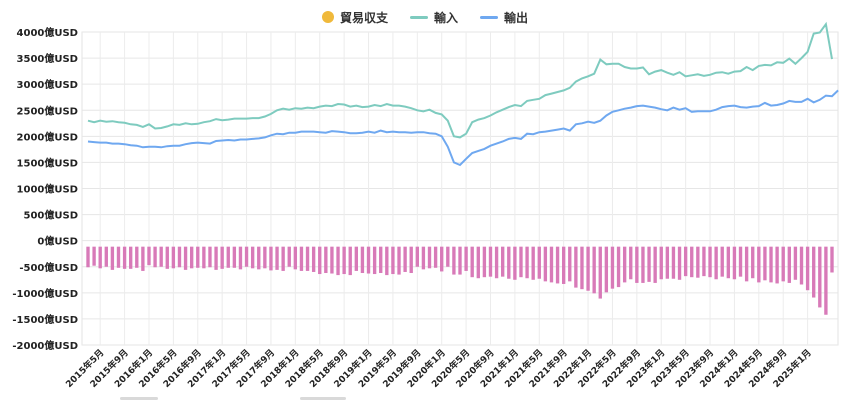 The width and height of the screenshot is (850, 400). Describe the element at coordinates (504, 17) in the screenshot. I see `legend-item-exports: 輸出` at that location.